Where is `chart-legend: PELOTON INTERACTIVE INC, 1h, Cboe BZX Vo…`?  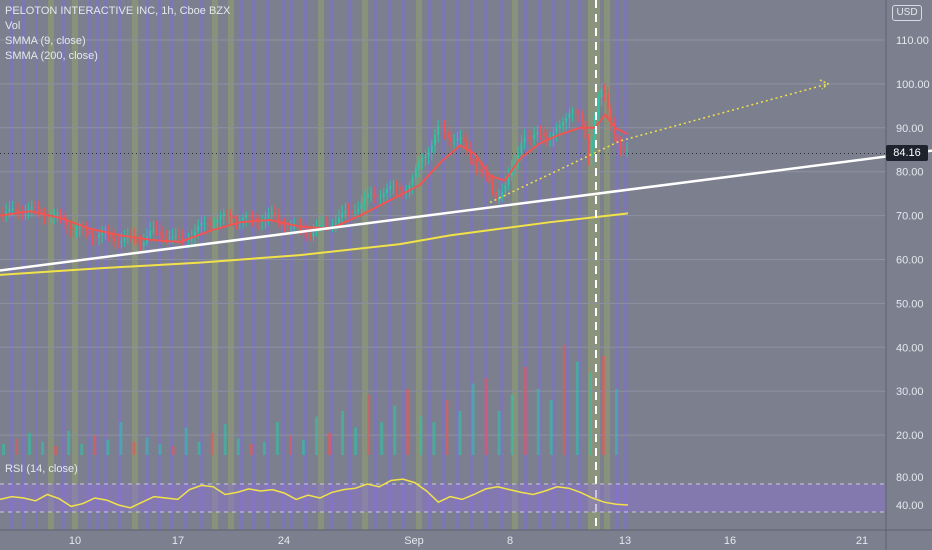
chart-legend: PELOTON INTERACTIVE INC, 1h, Cboe BZX Vo… is located at coordinates (117, 34).